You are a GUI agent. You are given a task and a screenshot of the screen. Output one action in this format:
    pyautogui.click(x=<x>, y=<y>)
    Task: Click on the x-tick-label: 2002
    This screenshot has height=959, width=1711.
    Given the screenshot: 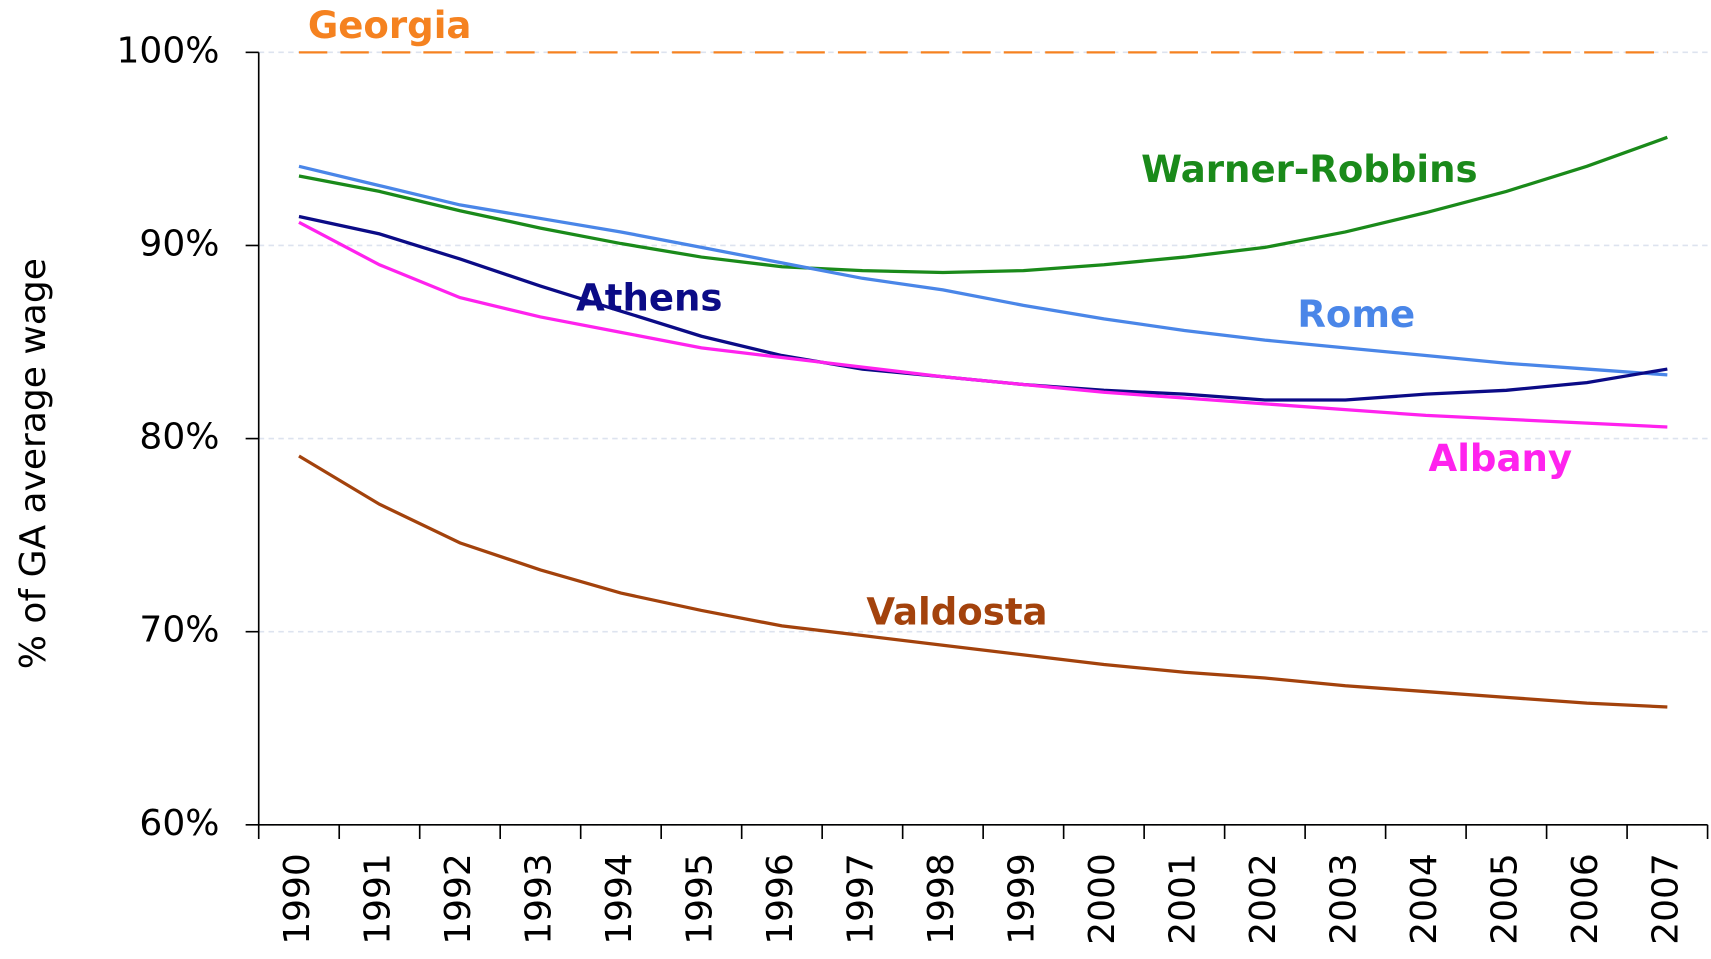 What is the action you would take?
    pyautogui.click(x=1263, y=899)
    